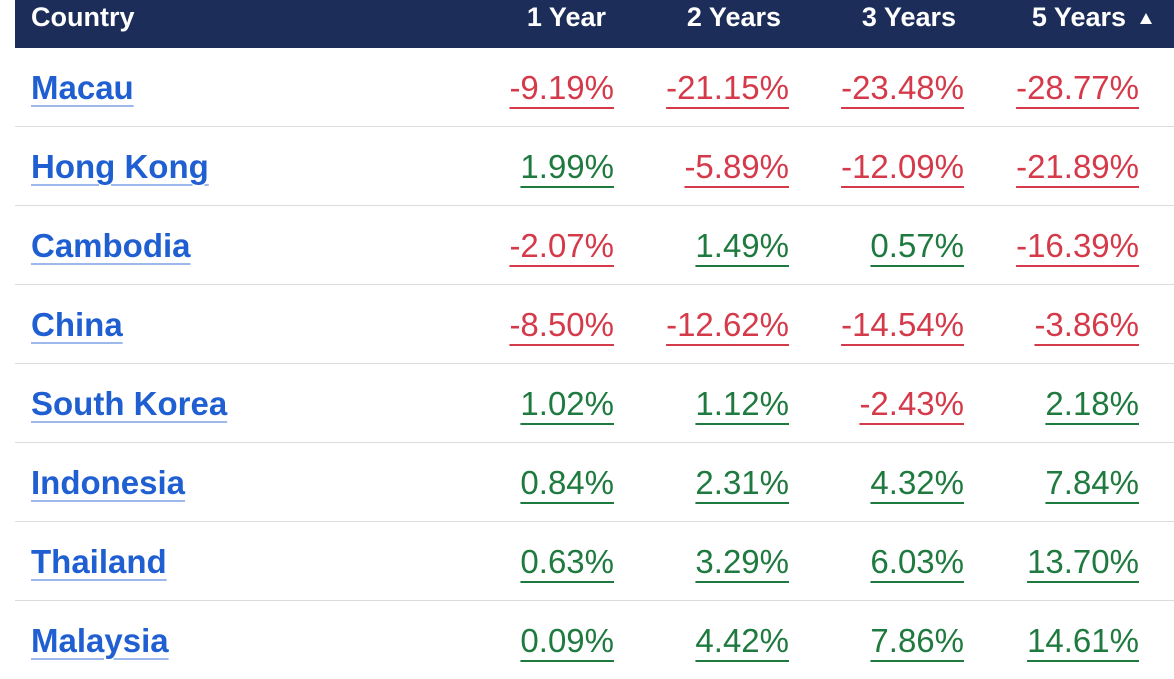  Describe the element at coordinates (567, 166) in the screenshot. I see `value-1-year: 1.99%` at that location.